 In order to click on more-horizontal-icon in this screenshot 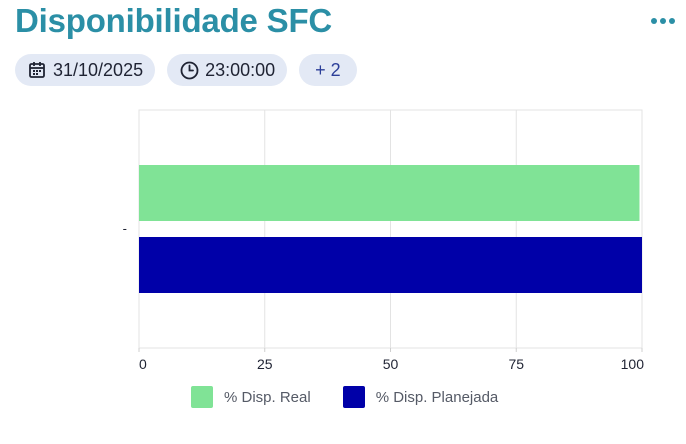, I will do `click(663, 21)`.